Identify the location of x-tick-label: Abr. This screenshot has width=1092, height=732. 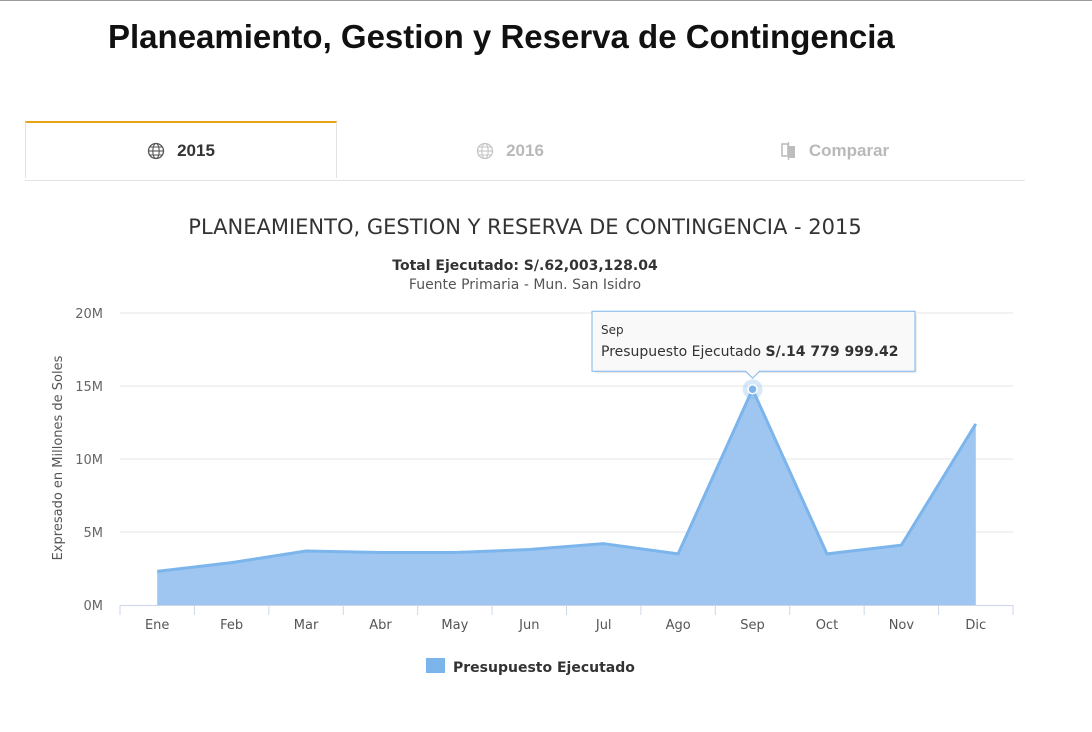
(380, 625).